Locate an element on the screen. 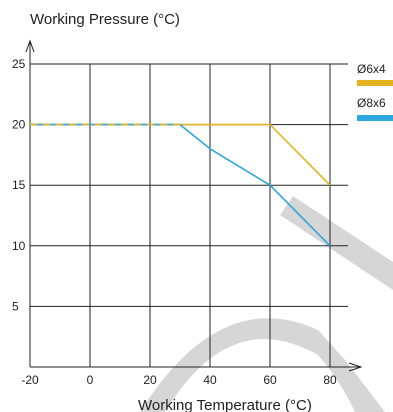 The image size is (393, 412). x-tick-label-5: 80 is located at coordinates (330, 380).